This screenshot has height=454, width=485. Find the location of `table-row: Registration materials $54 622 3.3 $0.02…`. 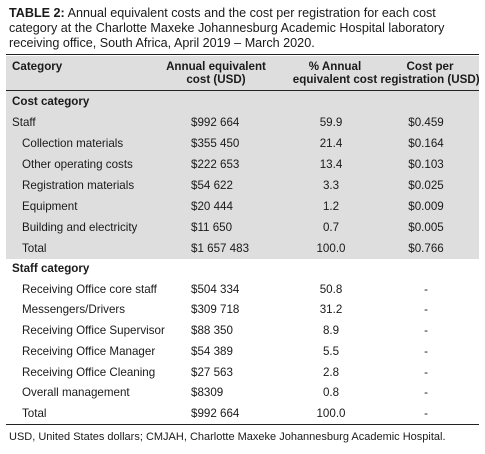

table-row: Registration materials $54 622 3.3 $0.02… is located at coordinates (242, 185).